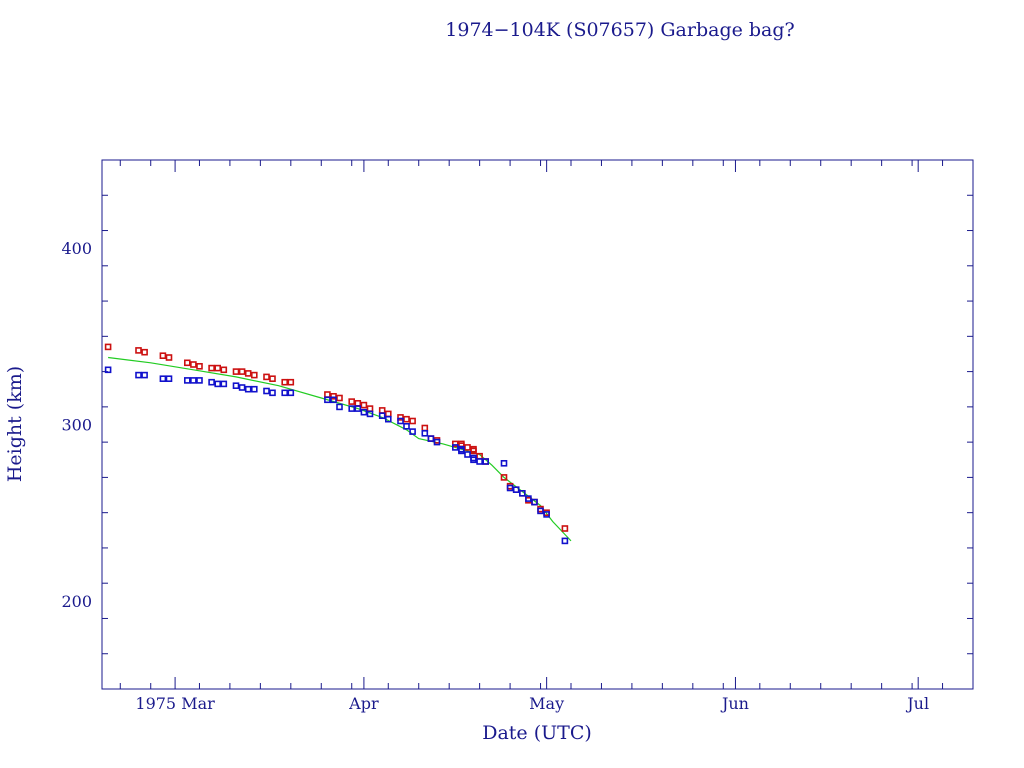  I want to click on x-tick-label: Jun, so click(734, 703).